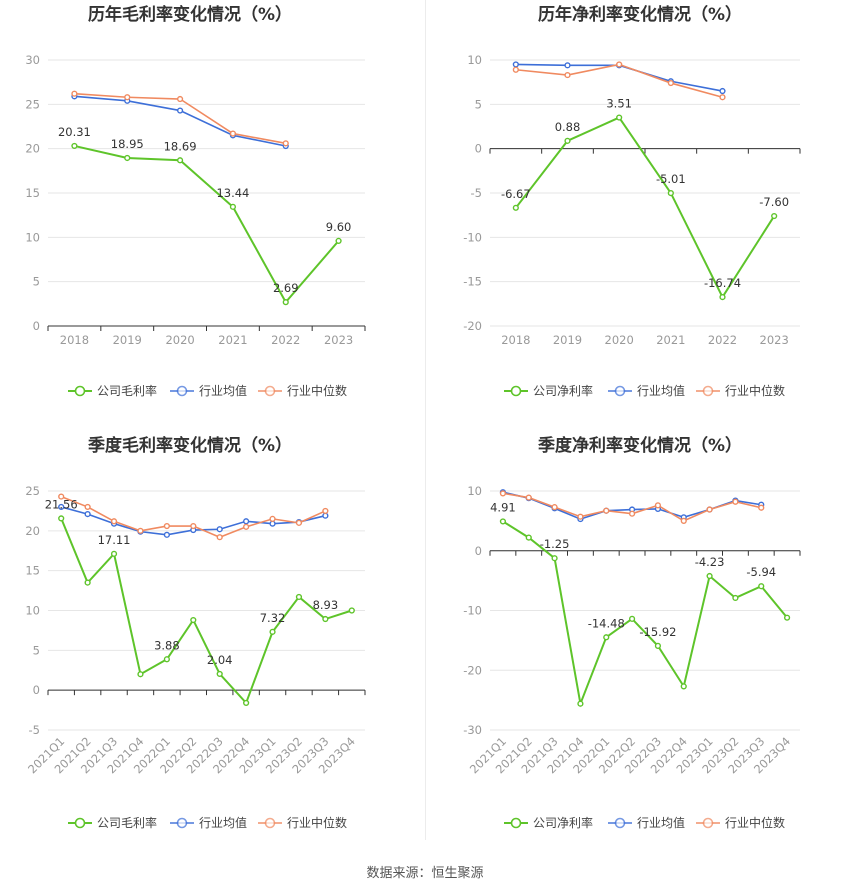 This screenshot has width=850, height=891. What do you see at coordinates (478, 149) in the screenshot?
I see `y-tick-label: 0` at bounding box center [478, 149].